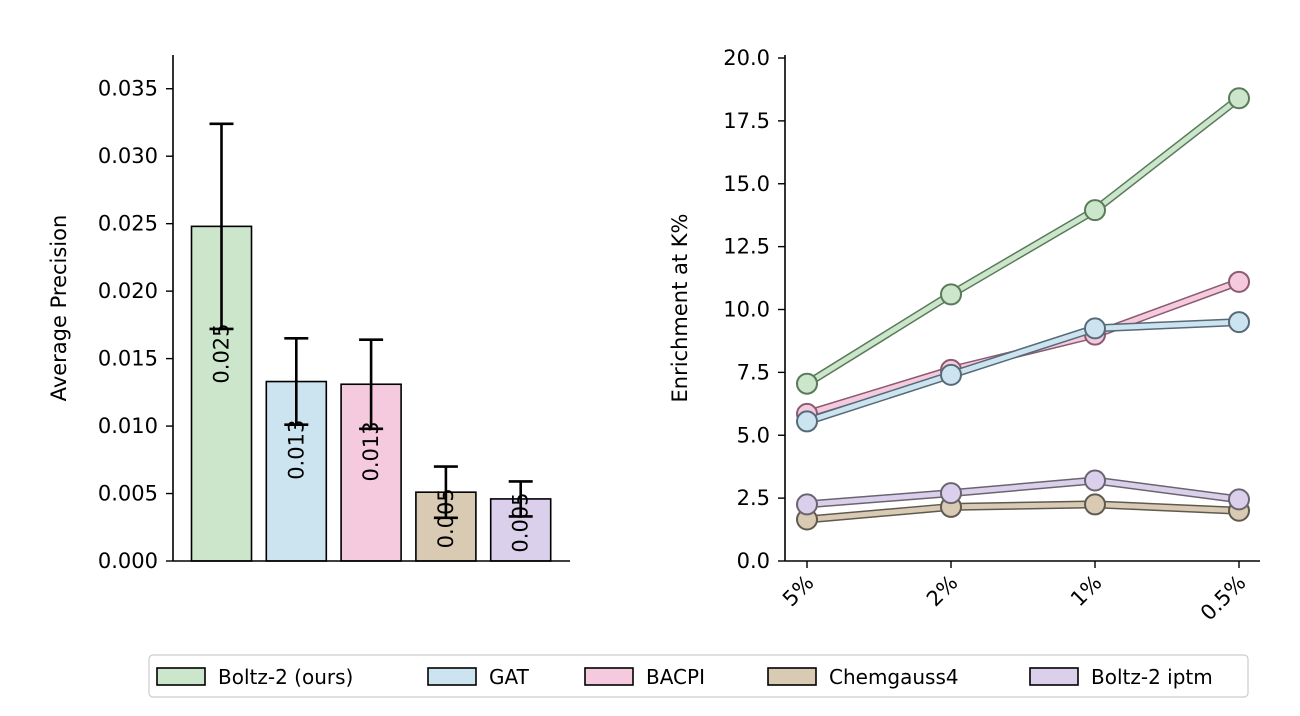 The width and height of the screenshot is (1300, 716). Describe the element at coordinates (942, 591) in the screenshot. I see `line-xtick-label: 2%` at that location.